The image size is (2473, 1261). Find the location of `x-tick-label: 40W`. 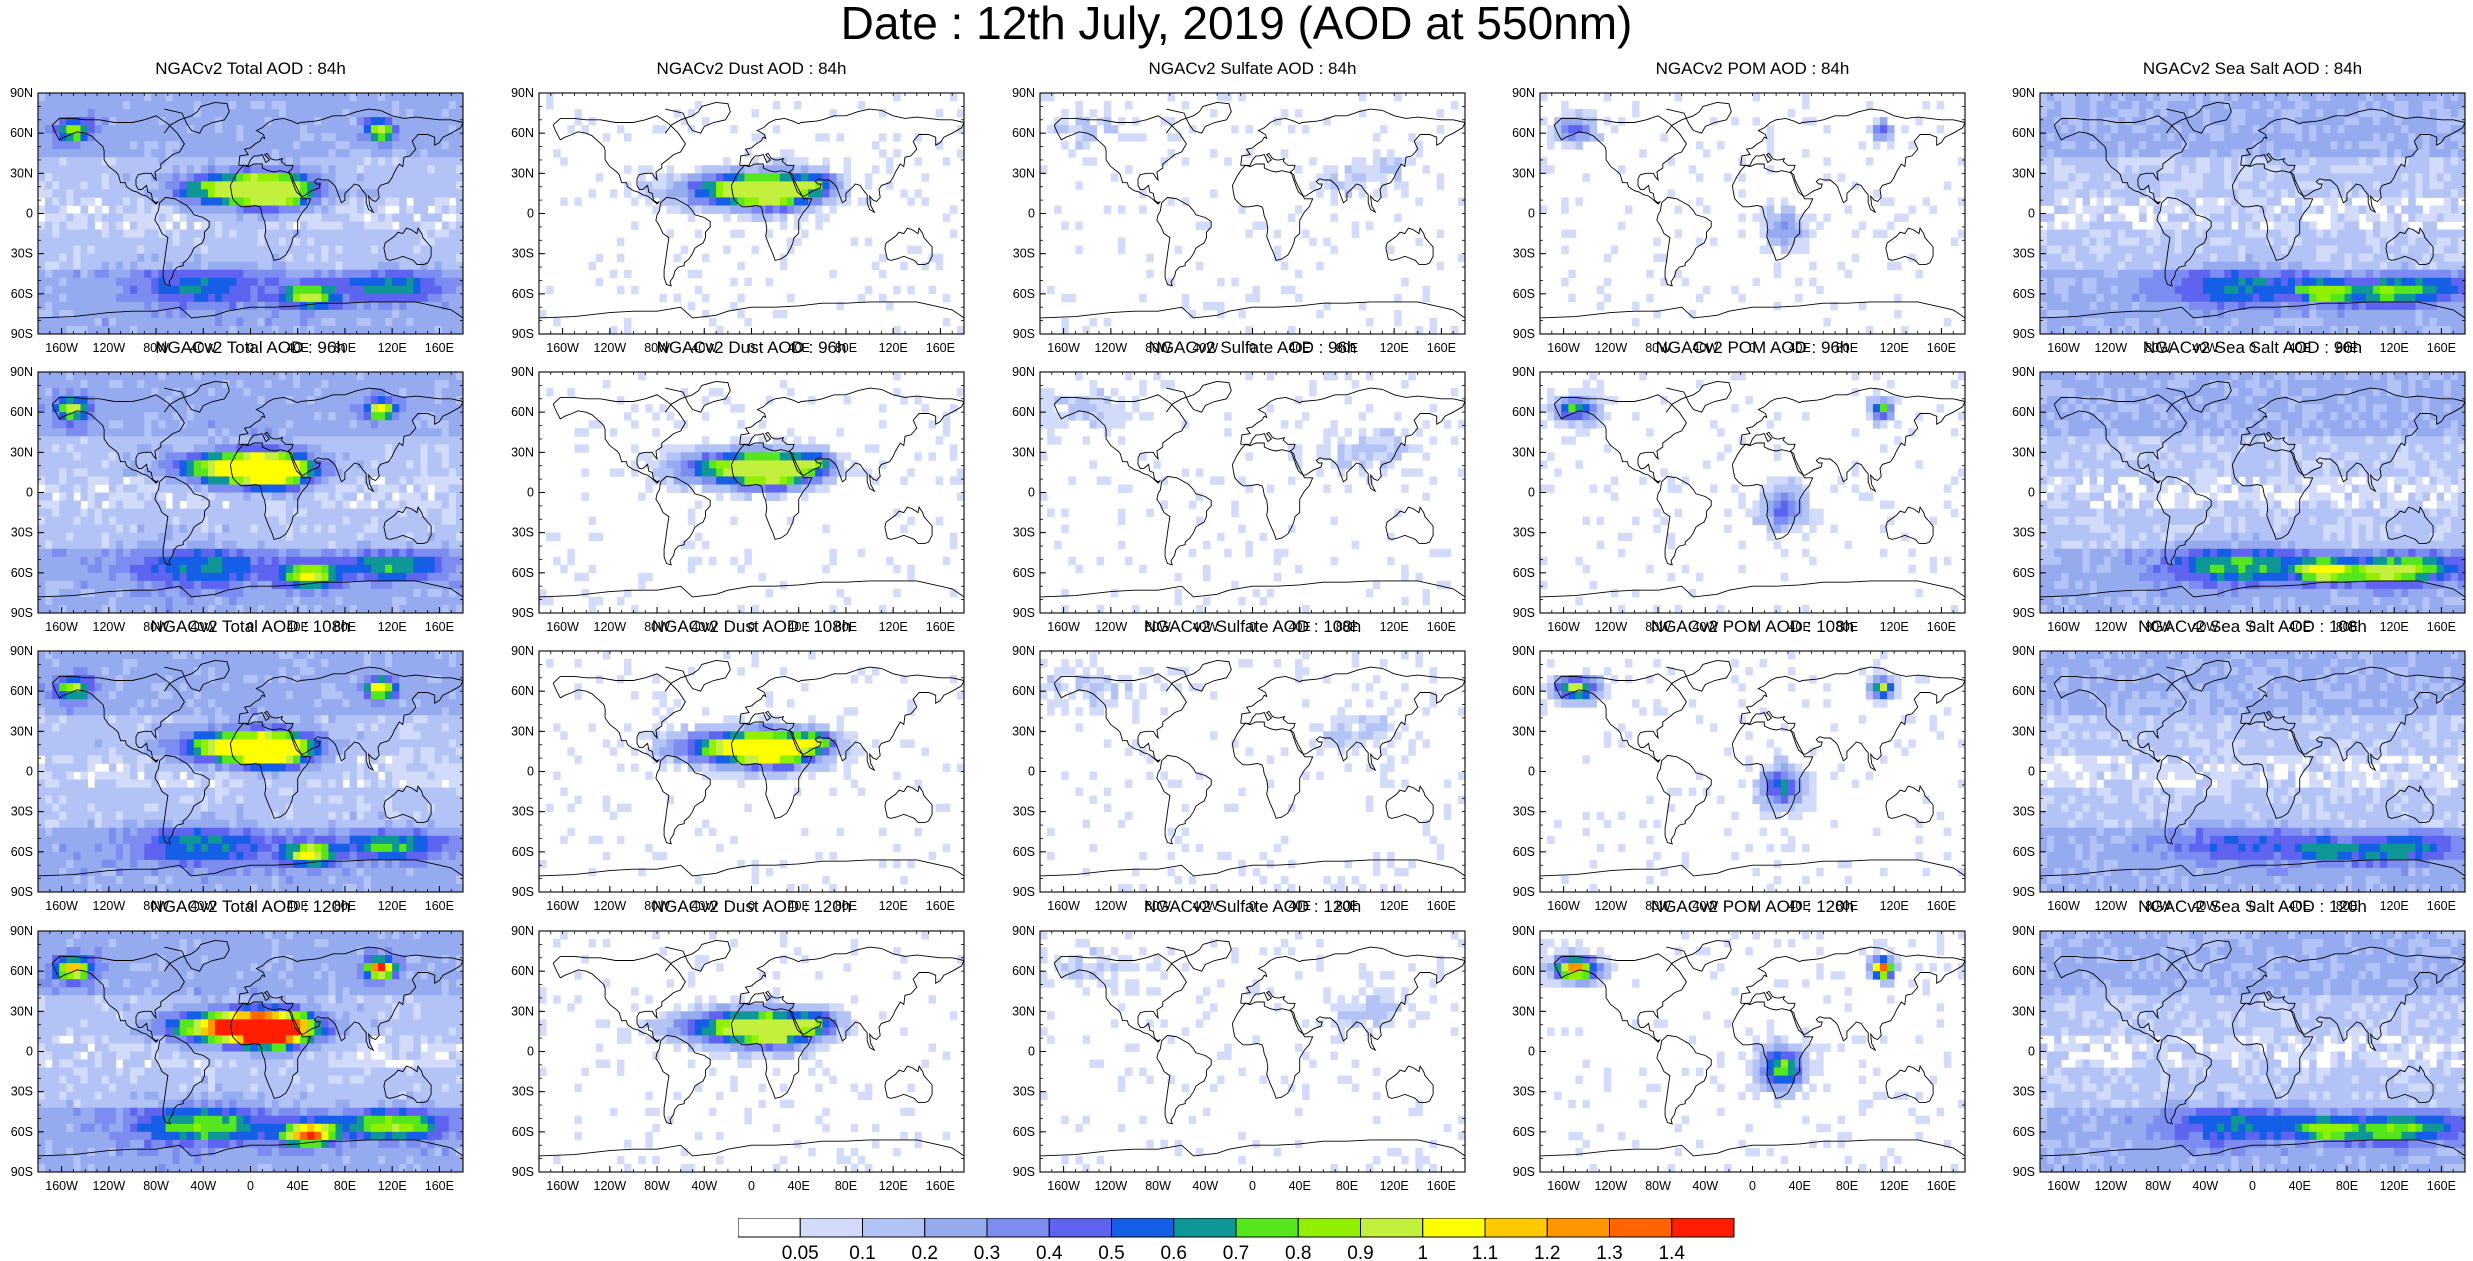

x-tick-label: 40W is located at coordinates (1705, 348).